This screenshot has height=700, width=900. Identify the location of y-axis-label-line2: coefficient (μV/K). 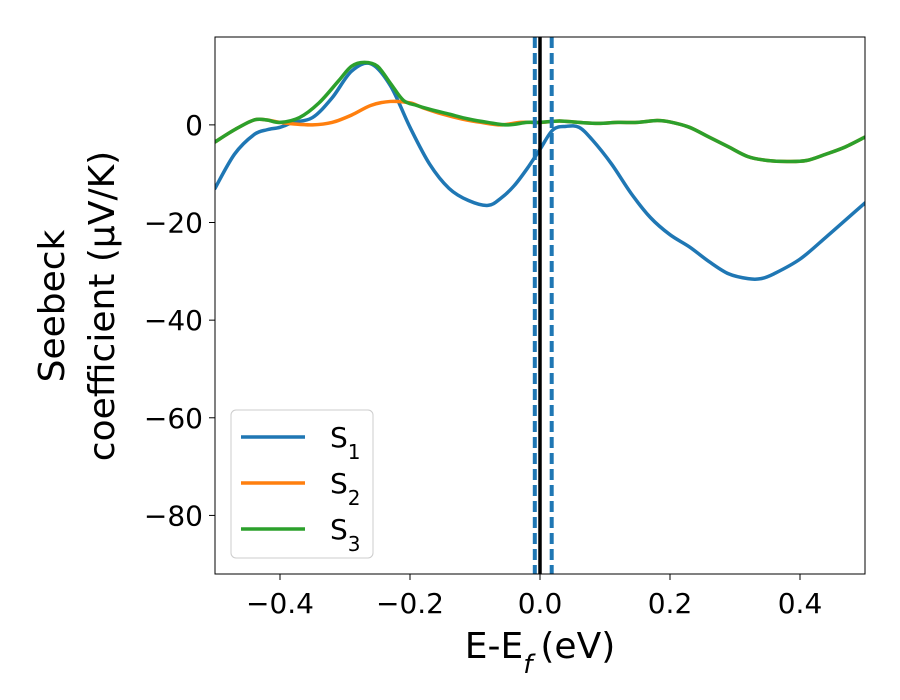
(102, 306).